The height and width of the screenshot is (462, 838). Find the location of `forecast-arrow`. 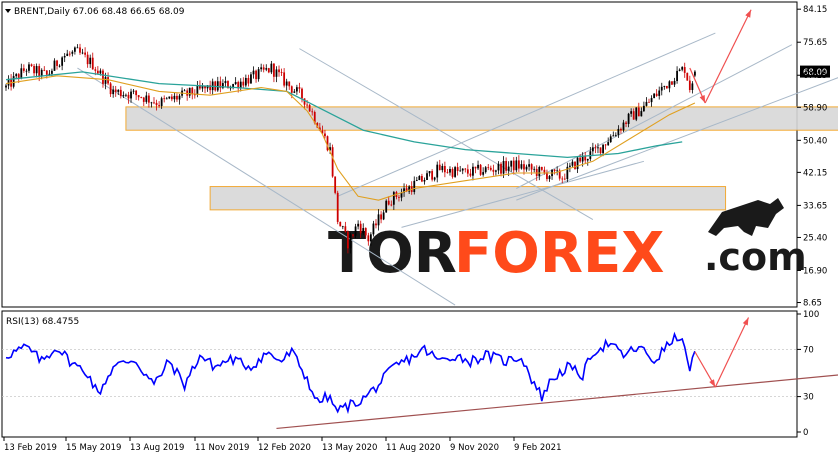

forecast-arrow is located at coordinates (728, 56).